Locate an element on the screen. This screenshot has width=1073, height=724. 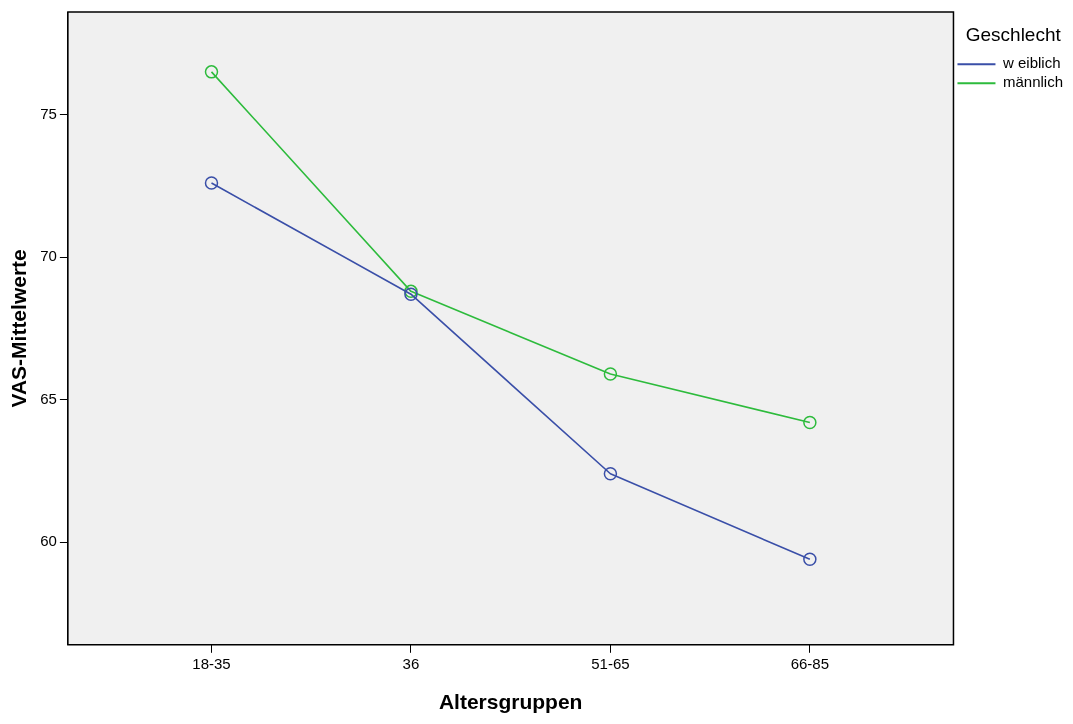
y-tick-label: 75 is located at coordinates (48, 113).